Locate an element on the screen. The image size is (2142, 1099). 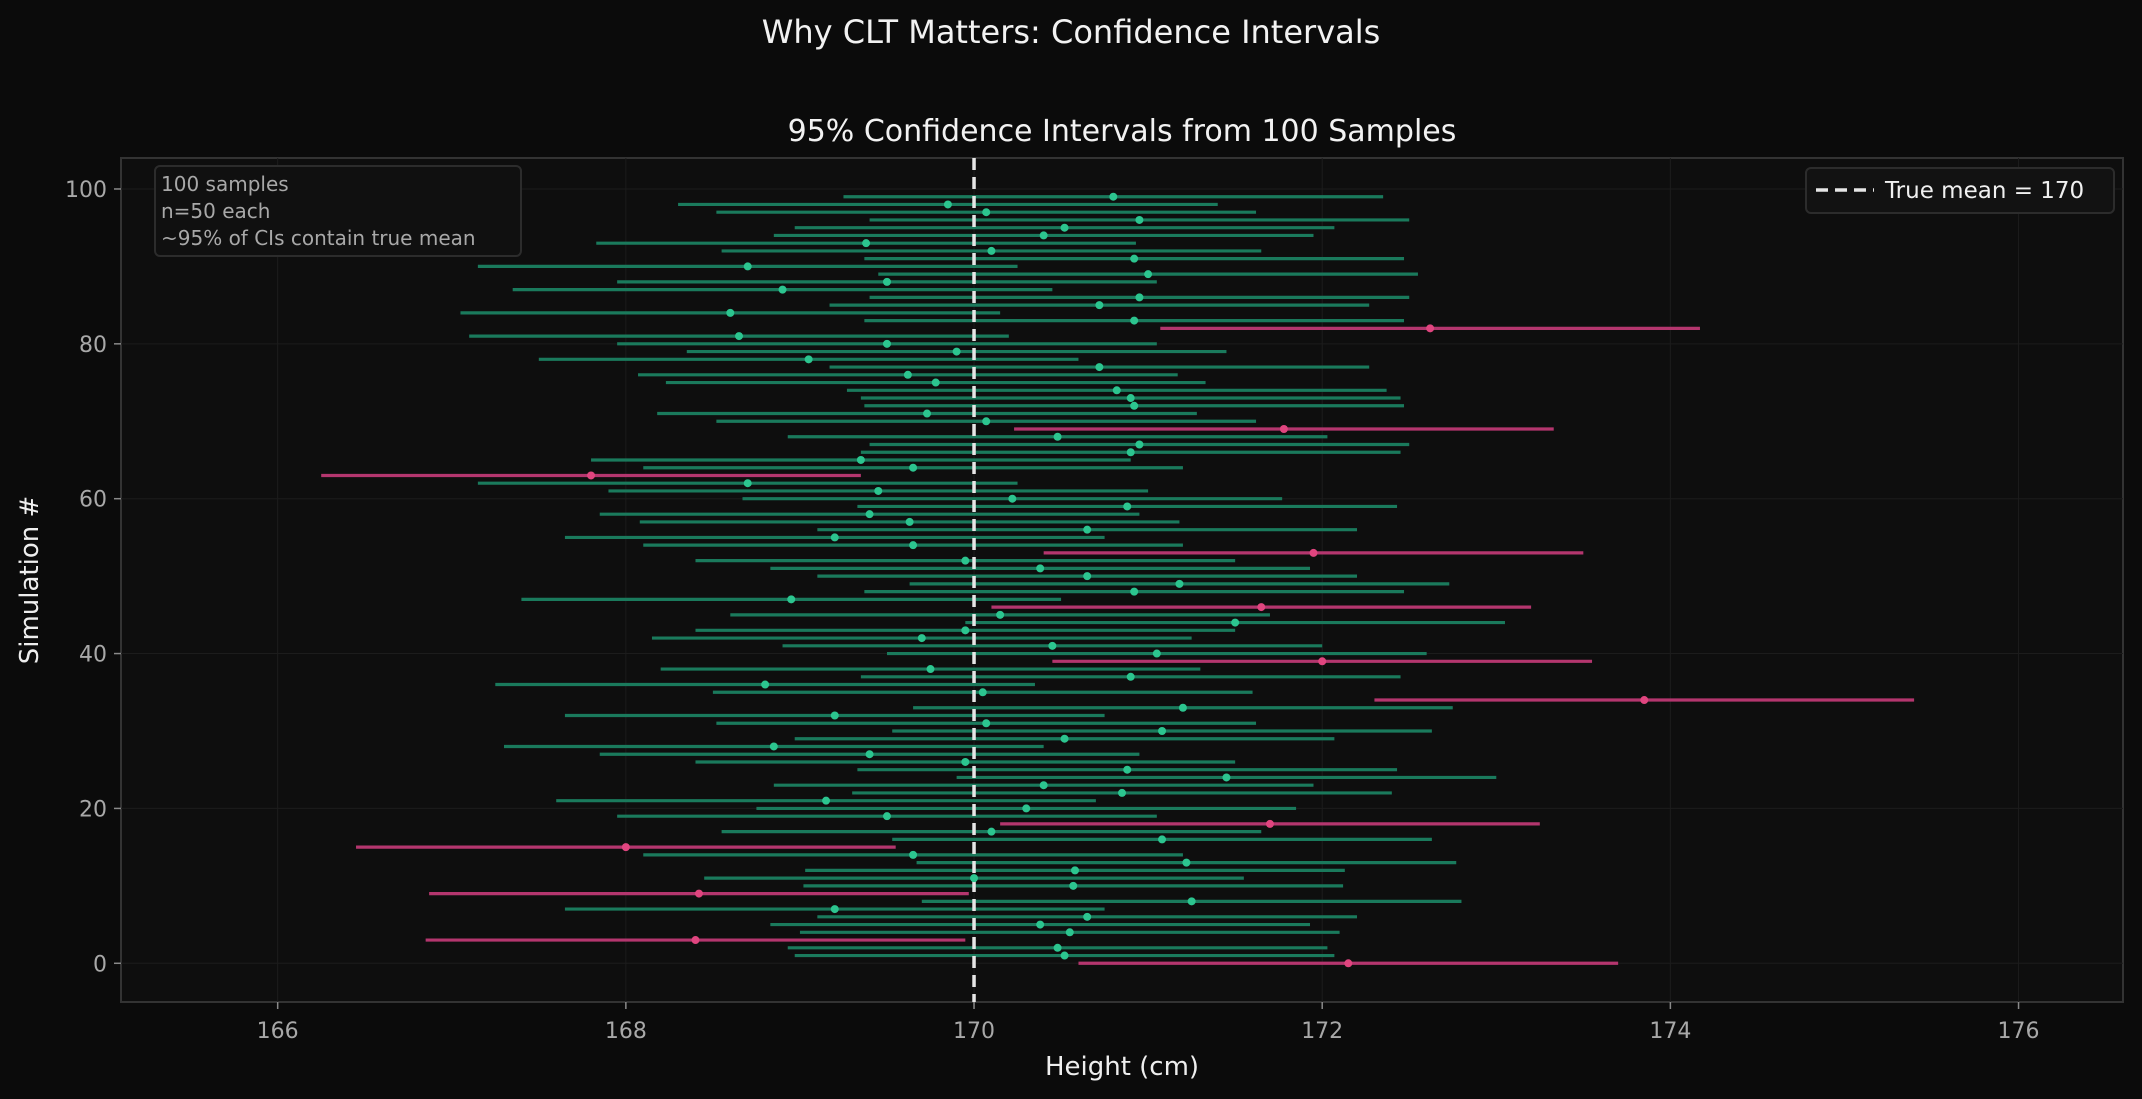
y-axis-label: Simulation # is located at coordinates (30, 580).